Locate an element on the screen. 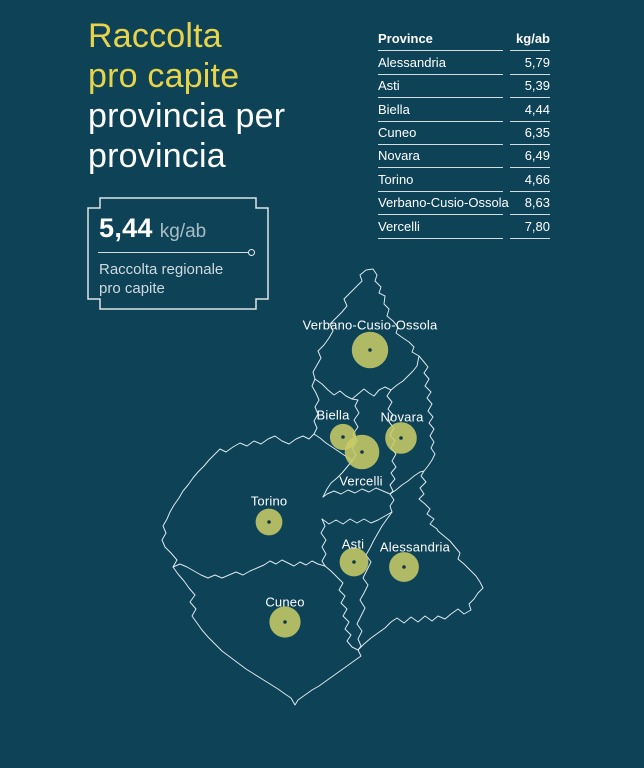  stat-caption: Raccolta regionale pro capite is located at coordinates (161, 279).